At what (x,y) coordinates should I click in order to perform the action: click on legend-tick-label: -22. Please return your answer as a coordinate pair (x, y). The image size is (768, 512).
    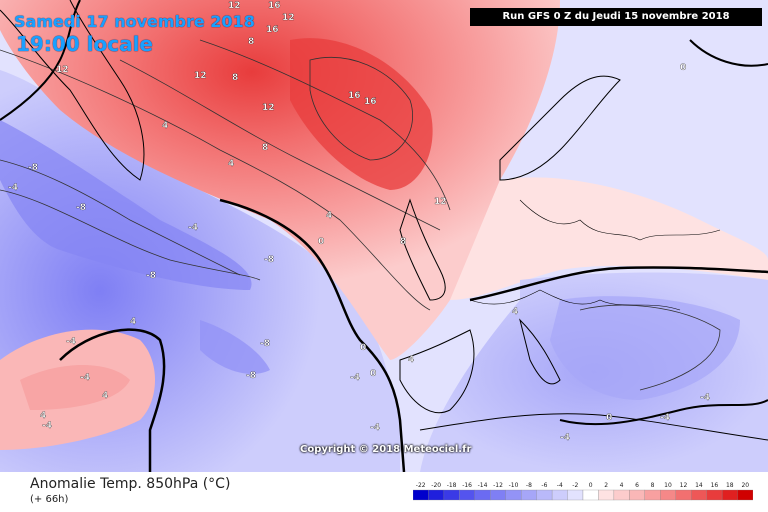
    Looking at the image, I should click on (421, 485).